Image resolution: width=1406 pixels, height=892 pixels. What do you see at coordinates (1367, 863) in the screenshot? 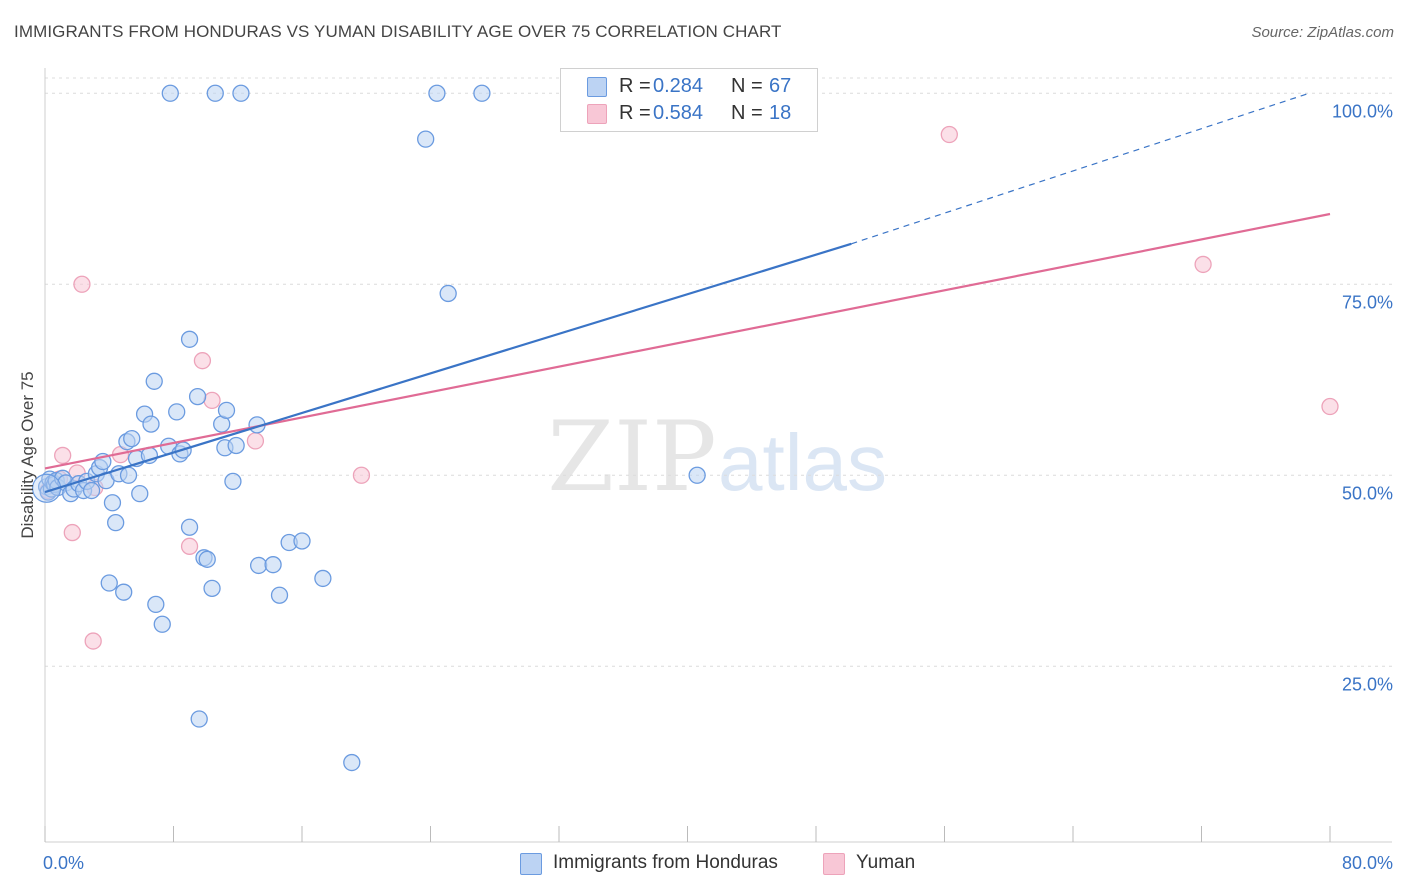
I see `x-tick-label-max: 80.0%` at bounding box center [1367, 863].